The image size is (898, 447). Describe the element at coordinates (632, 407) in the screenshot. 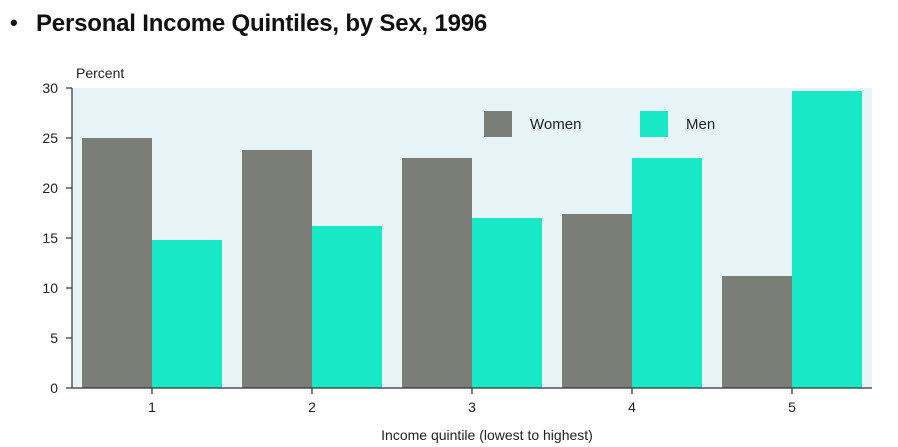

I see `x-tick-label: 4` at that location.